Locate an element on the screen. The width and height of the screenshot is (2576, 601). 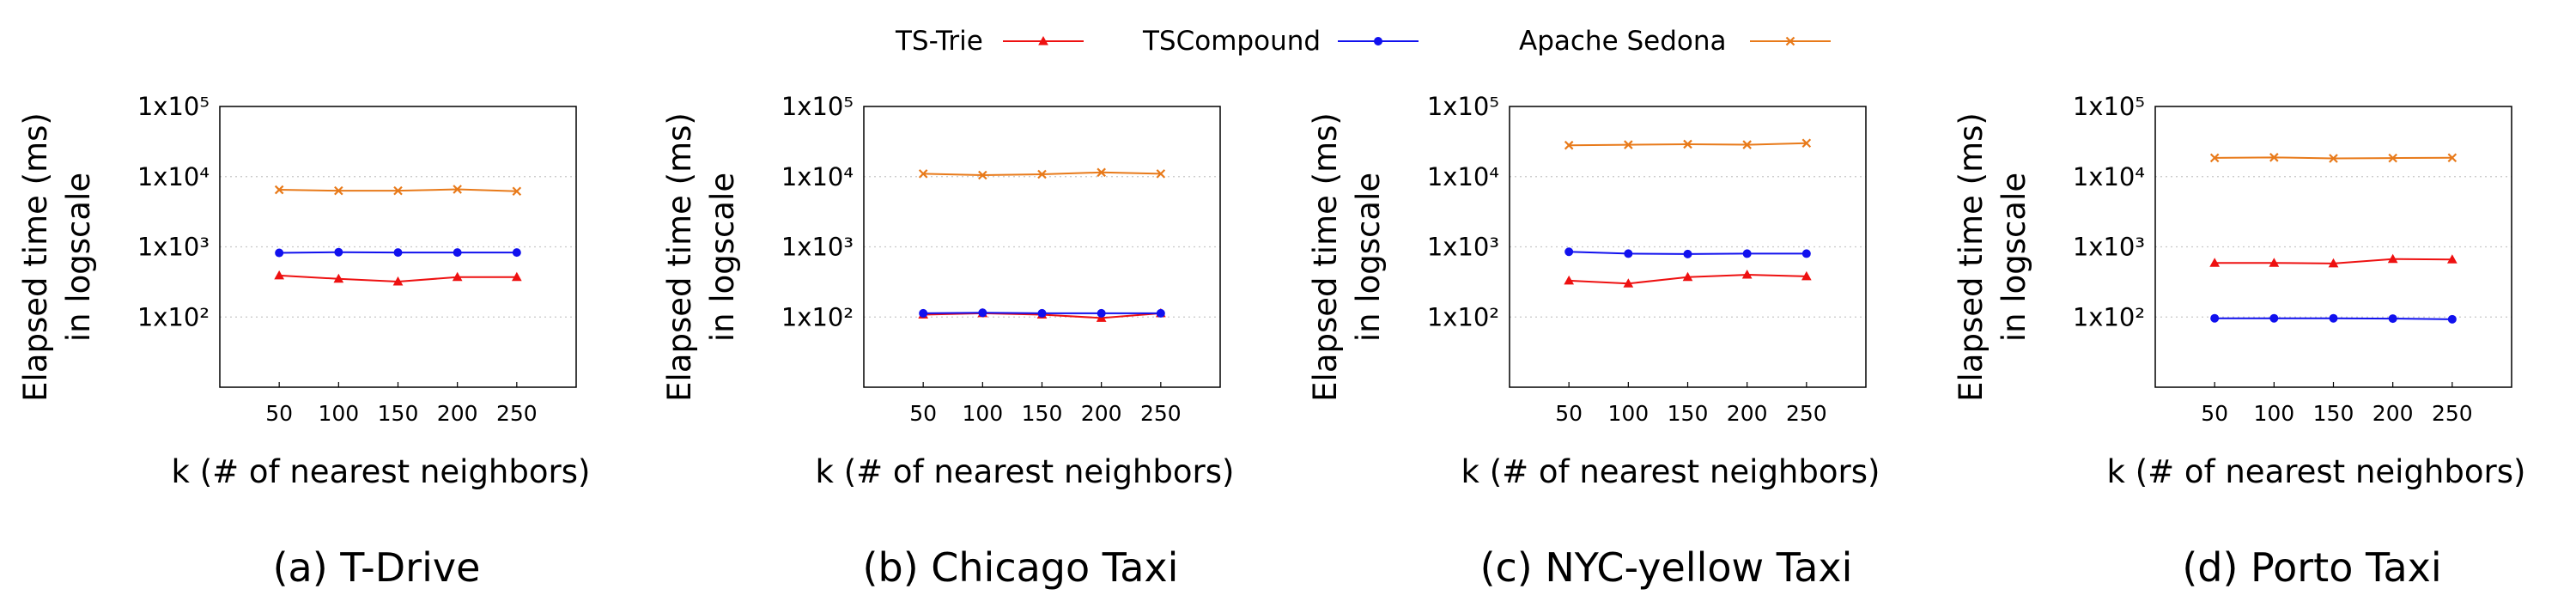
legend-ts-trie-label: TS-Trie is located at coordinates (939, 41).